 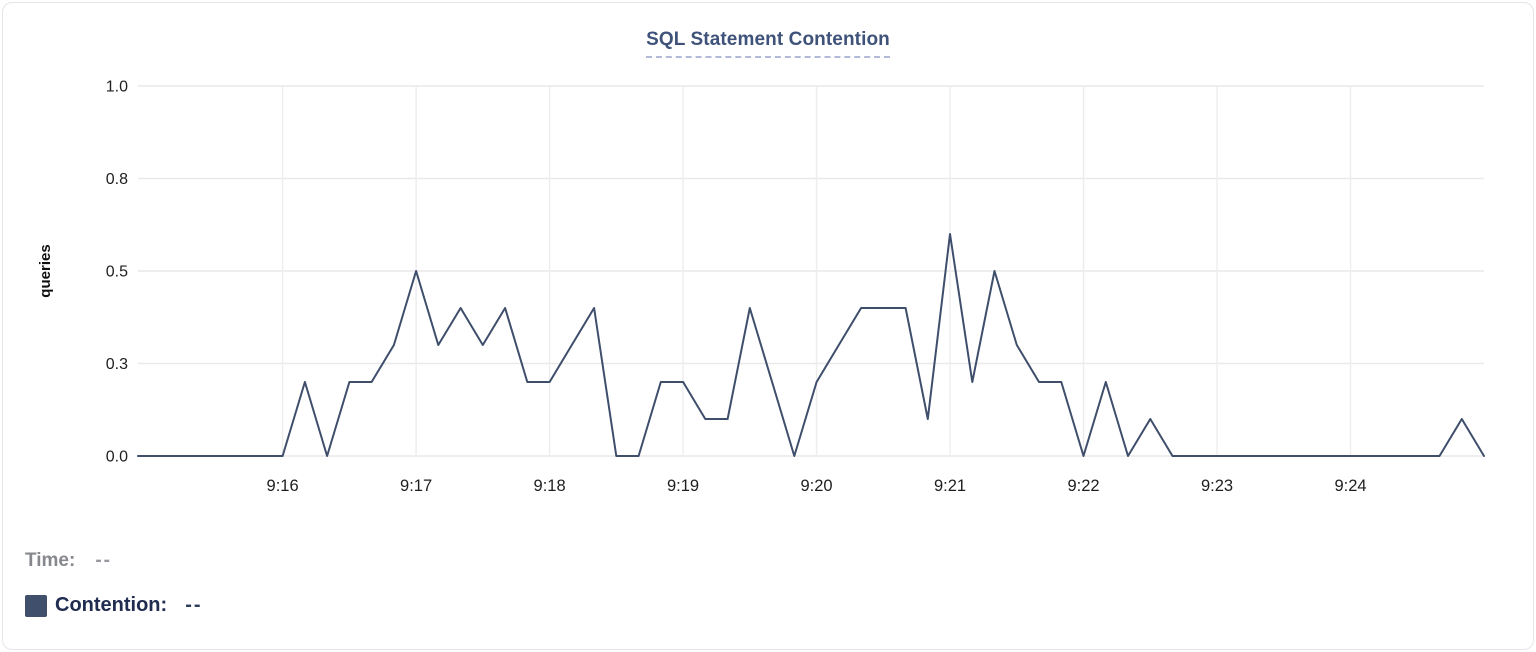 I want to click on y-tick-label: 1.0, so click(x=117, y=87).